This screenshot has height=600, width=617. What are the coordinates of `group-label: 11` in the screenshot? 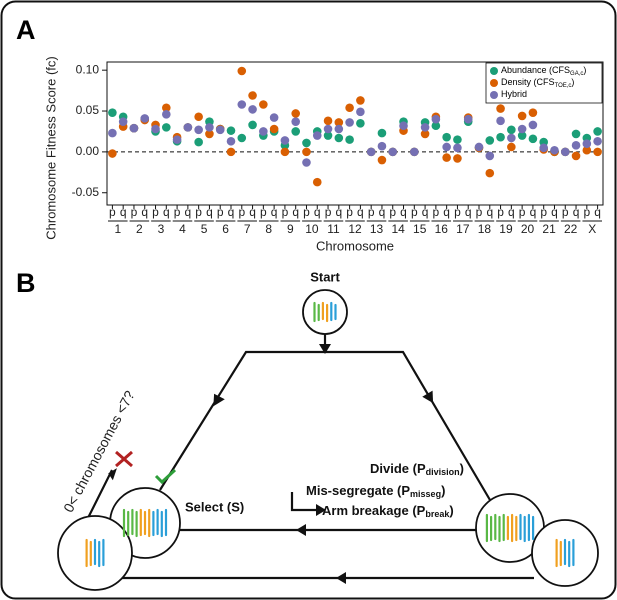 It's located at (333, 229).